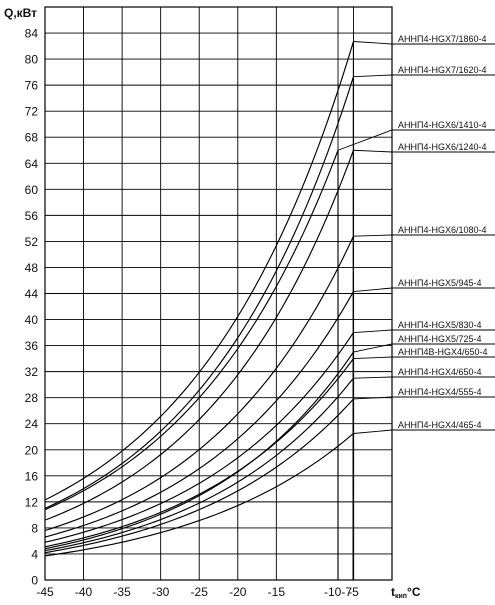 The image size is (495, 605). What do you see at coordinates (443, 352) in the screenshot?
I see `series-label: АННП4В-HGX4/650-4` at bounding box center [443, 352].